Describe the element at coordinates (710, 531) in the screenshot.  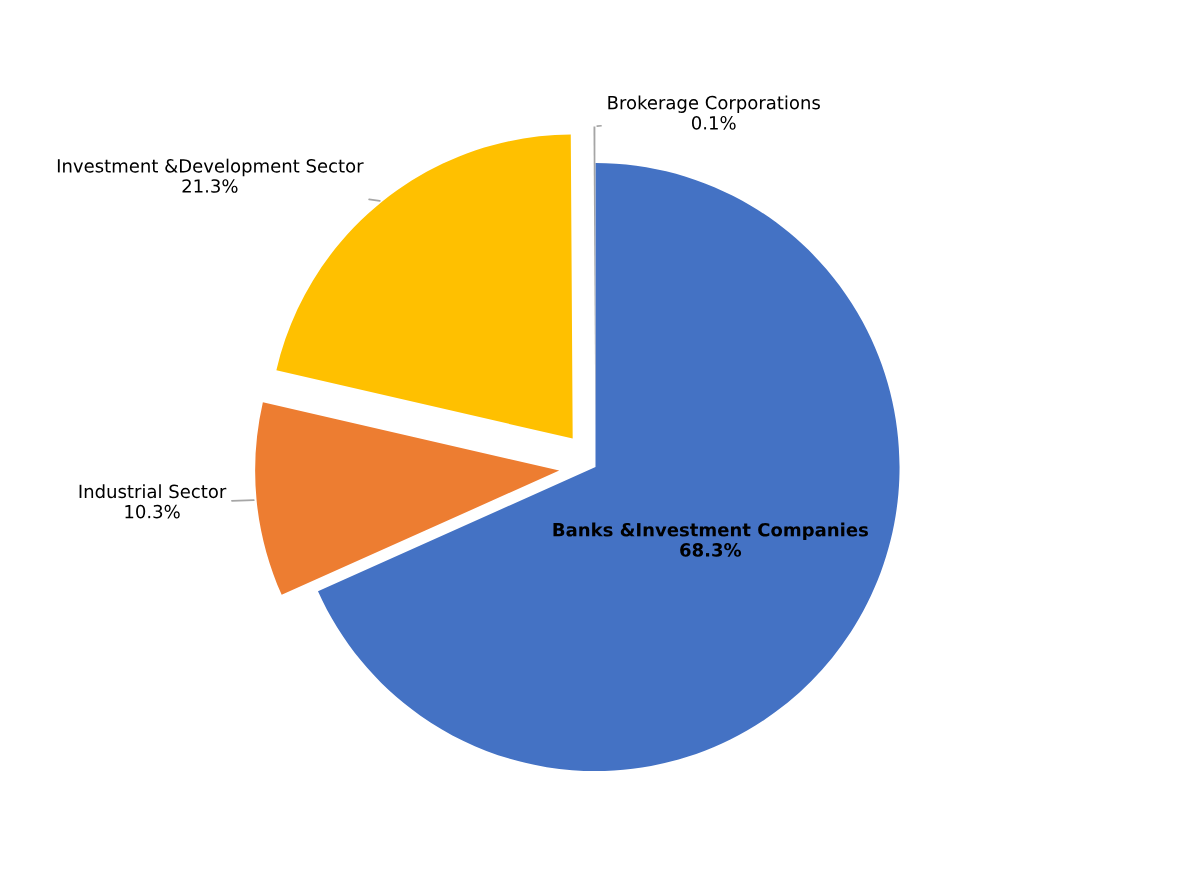
I see `slice-label: Banks &Investment Companies` at that location.